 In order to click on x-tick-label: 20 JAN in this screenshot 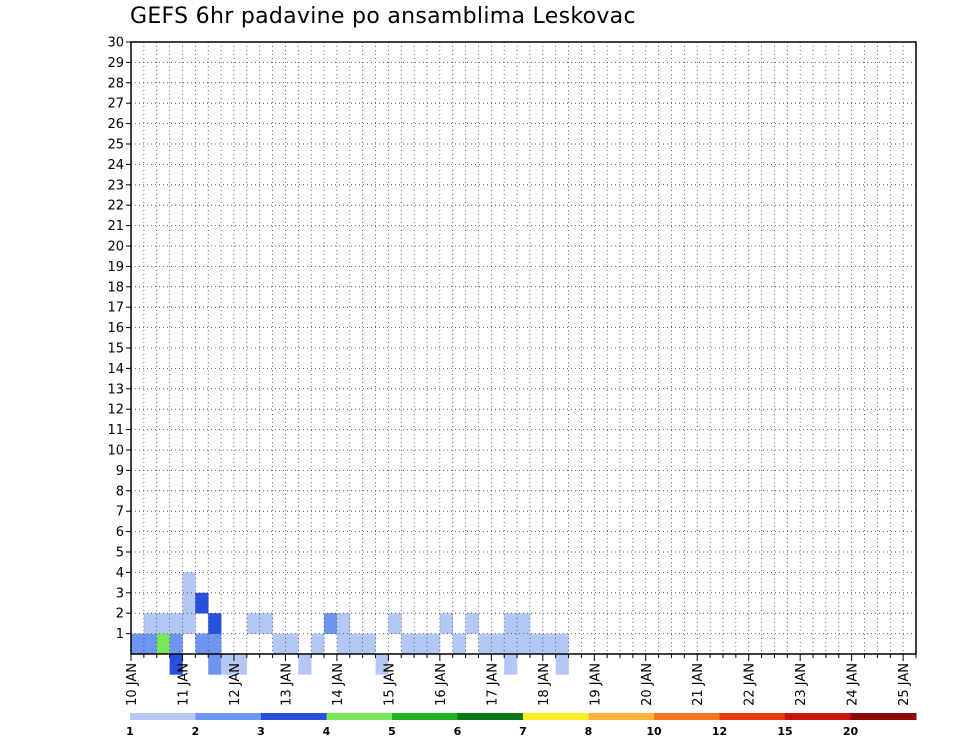, I will do `click(647, 684)`.